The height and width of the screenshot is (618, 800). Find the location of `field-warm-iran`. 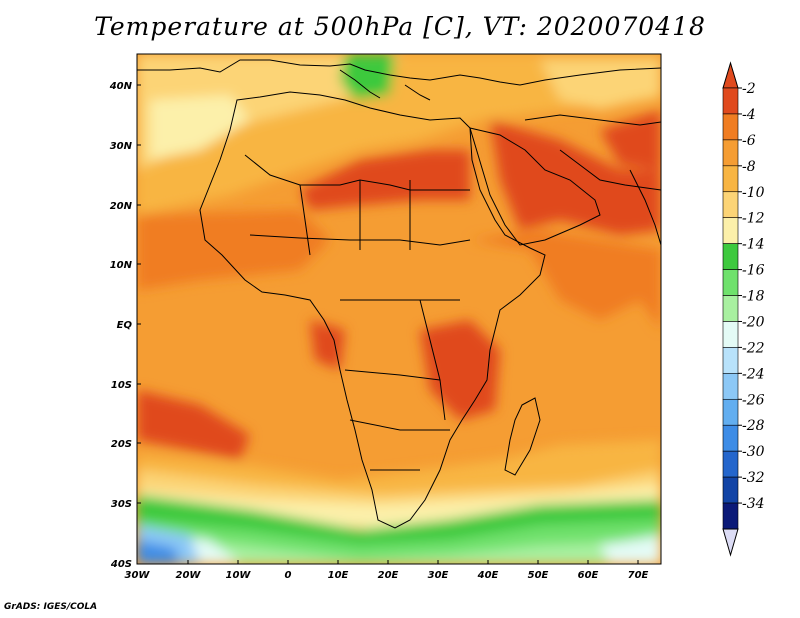

field-warm-iran is located at coordinates (630, 140).